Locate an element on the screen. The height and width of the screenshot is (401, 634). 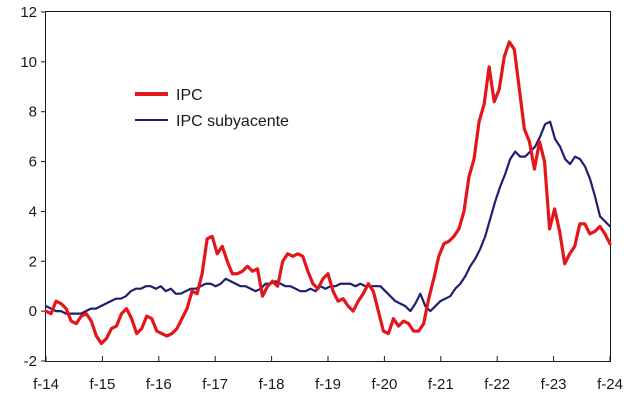
x-tick-label: f-21 is located at coordinates (441, 384).